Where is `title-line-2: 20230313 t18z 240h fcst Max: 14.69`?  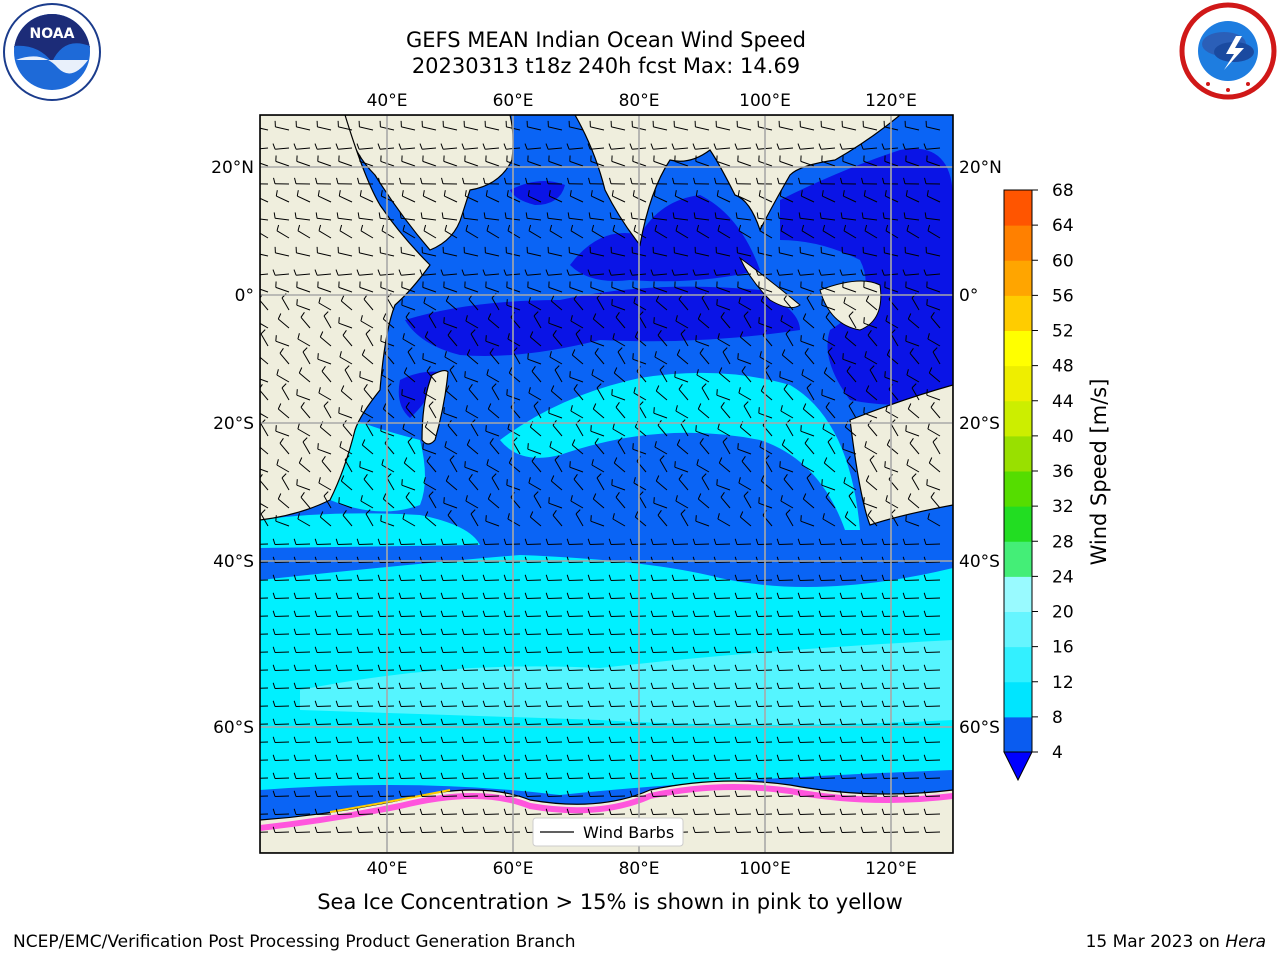 title-line-2: 20230313 t18z 240h fcst Max: 14.69 is located at coordinates (606, 66).